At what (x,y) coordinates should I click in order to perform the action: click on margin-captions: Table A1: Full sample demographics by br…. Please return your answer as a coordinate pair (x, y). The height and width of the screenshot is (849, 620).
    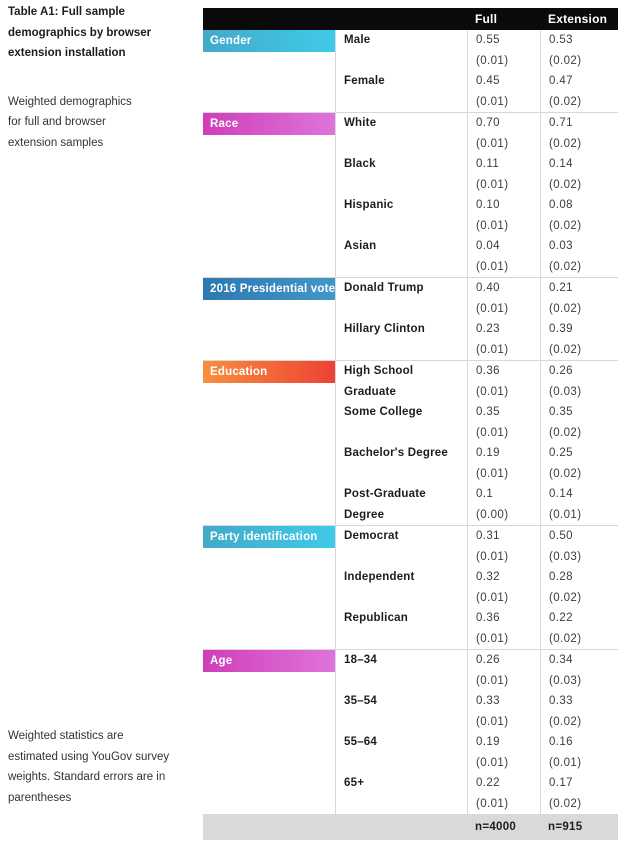
    Looking at the image, I should click on (103, 77).